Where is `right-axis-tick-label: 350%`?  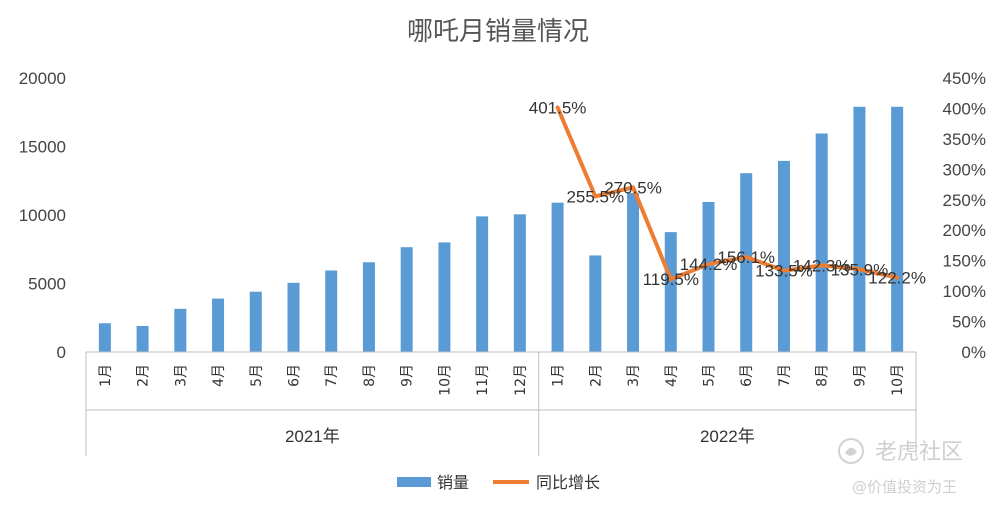
right-axis-tick-label: 350% is located at coordinates (964, 139).